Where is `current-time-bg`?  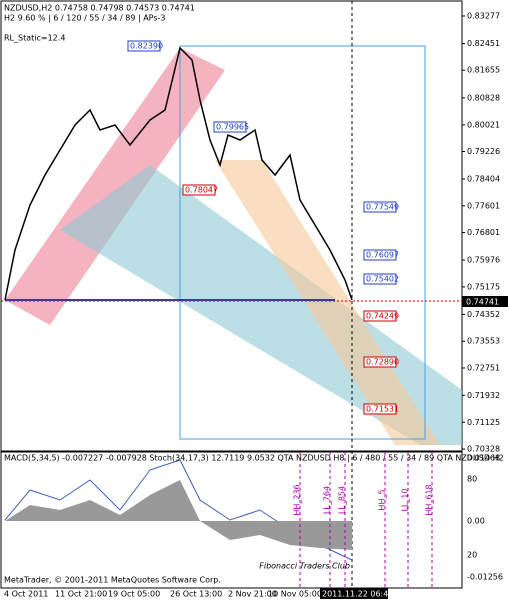
current-time-bg is located at coordinates (354, 593).